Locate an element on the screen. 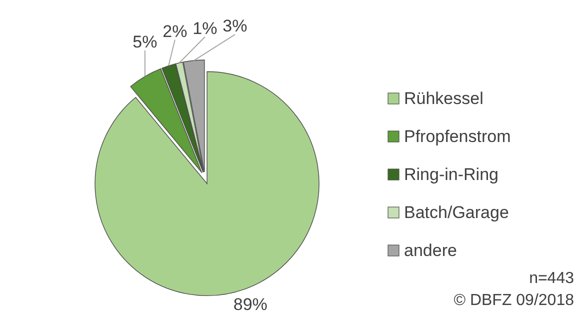 This screenshot has height=325, width=582. legend-label: Batch/Garage is located at coordinates (456, 212).